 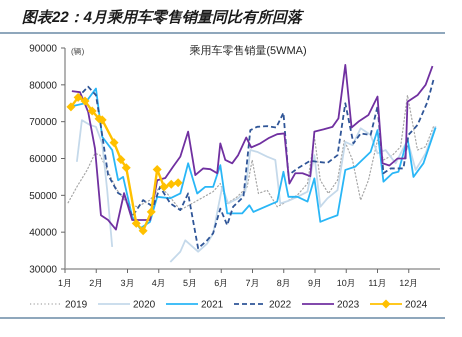 What do you see at coordinates (43, 86) in the screenshot?
I see `y-tick-label: 80000` at bounding box center [43, 86].